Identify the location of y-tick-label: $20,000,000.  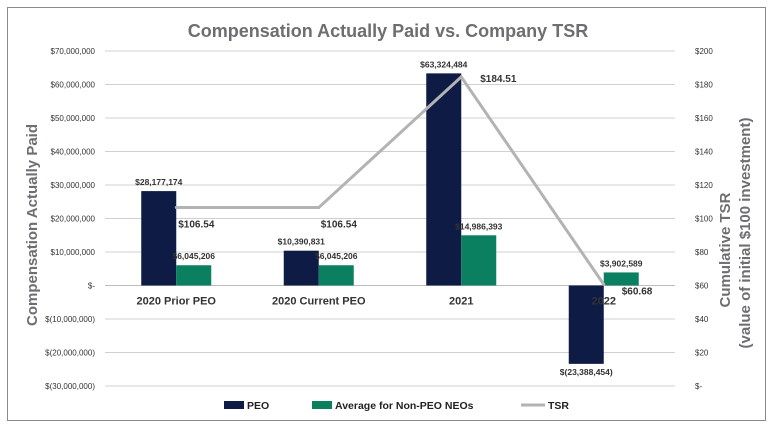
(73, 219).